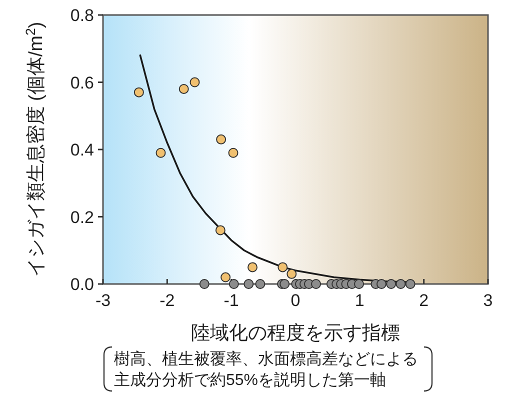  What do you see at coordinates (82, 15) in the screenshot?
I see `y-tick-label: 0.8` at bounding box center [82, 15].